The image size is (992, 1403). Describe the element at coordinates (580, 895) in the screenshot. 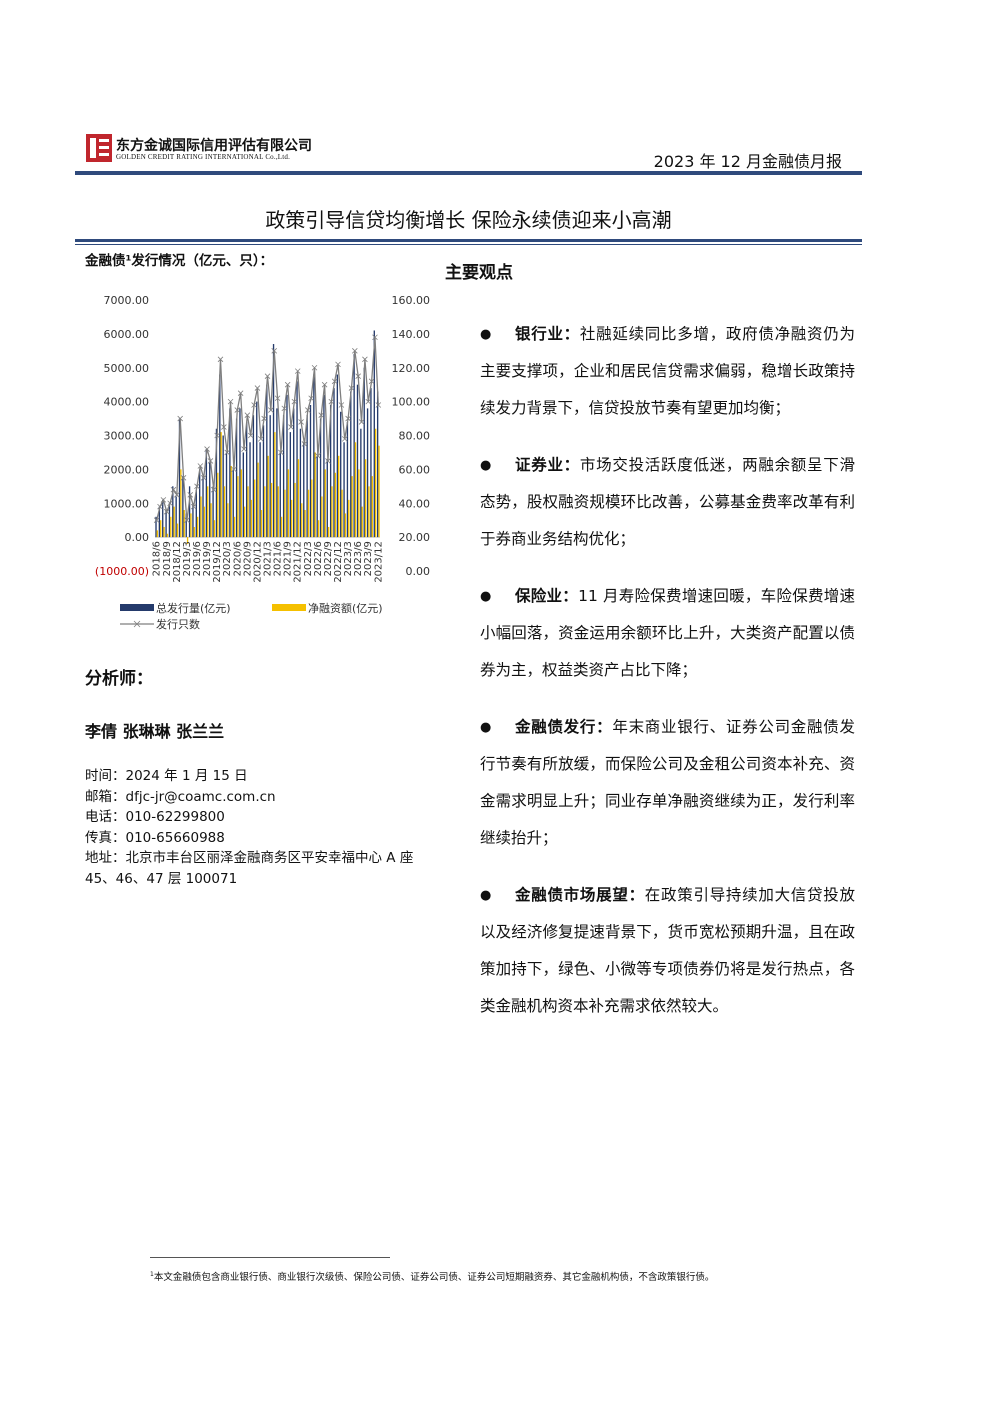

I see `view-lead: 金融债市场展望：` at that location.